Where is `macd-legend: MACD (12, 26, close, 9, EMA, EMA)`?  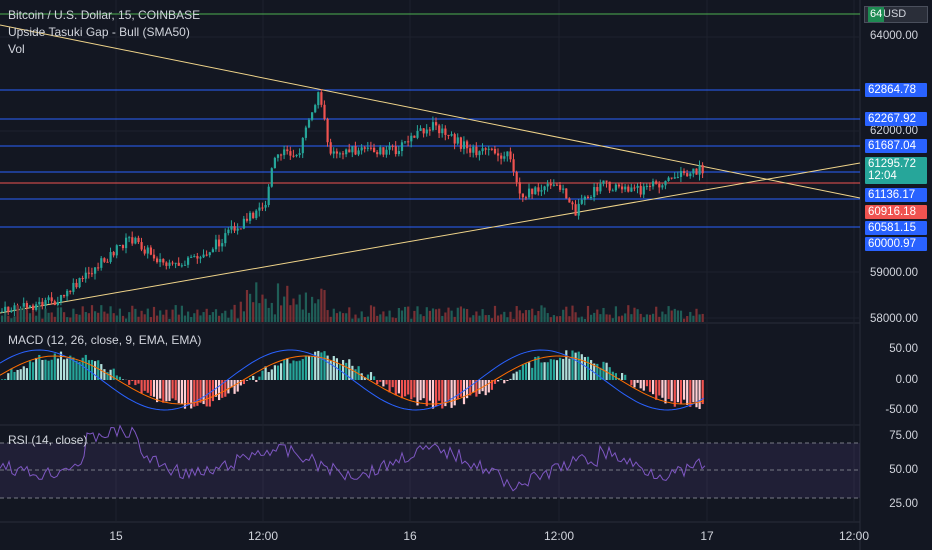 macd-legend: MACD (12, 26, close, 9, EMA, EMA) is located at coordinates (105, 340).